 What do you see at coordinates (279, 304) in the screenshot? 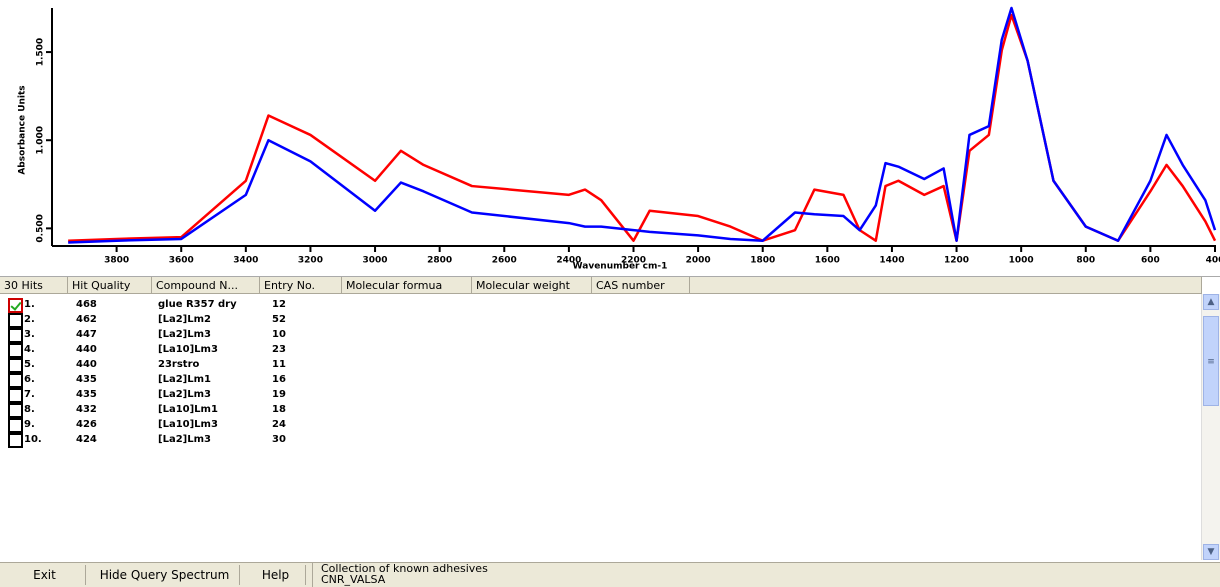
I see `table-cell: 12` at bounding box center [279, 304].